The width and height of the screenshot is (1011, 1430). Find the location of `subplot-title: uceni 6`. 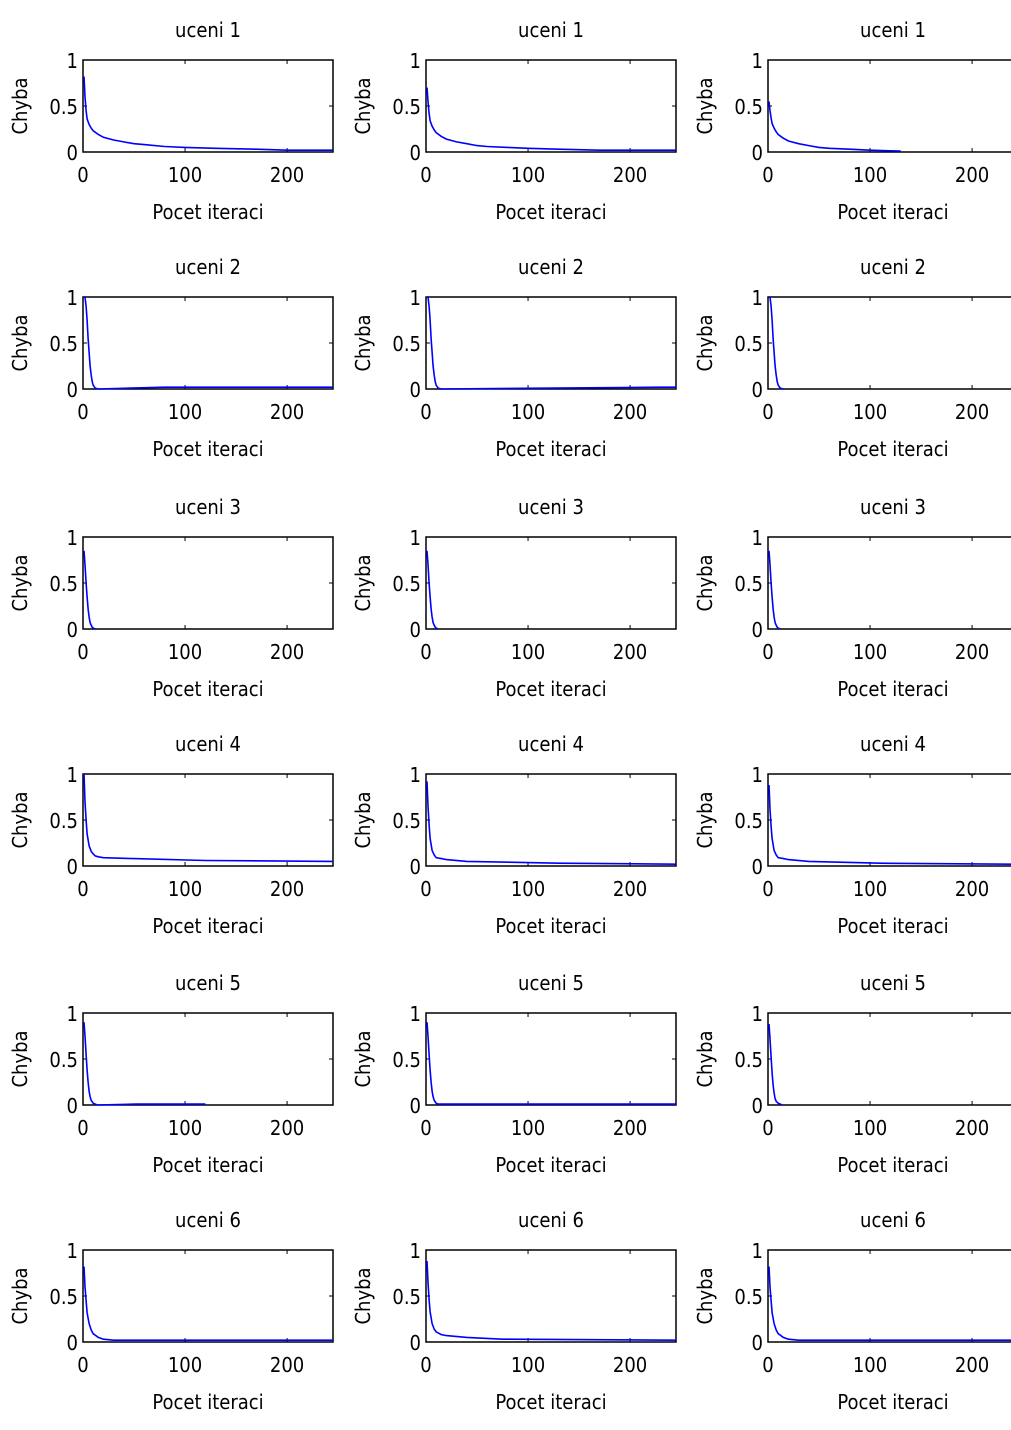

subplot-title: uceni 6 is located at coordinates (893, 1220).